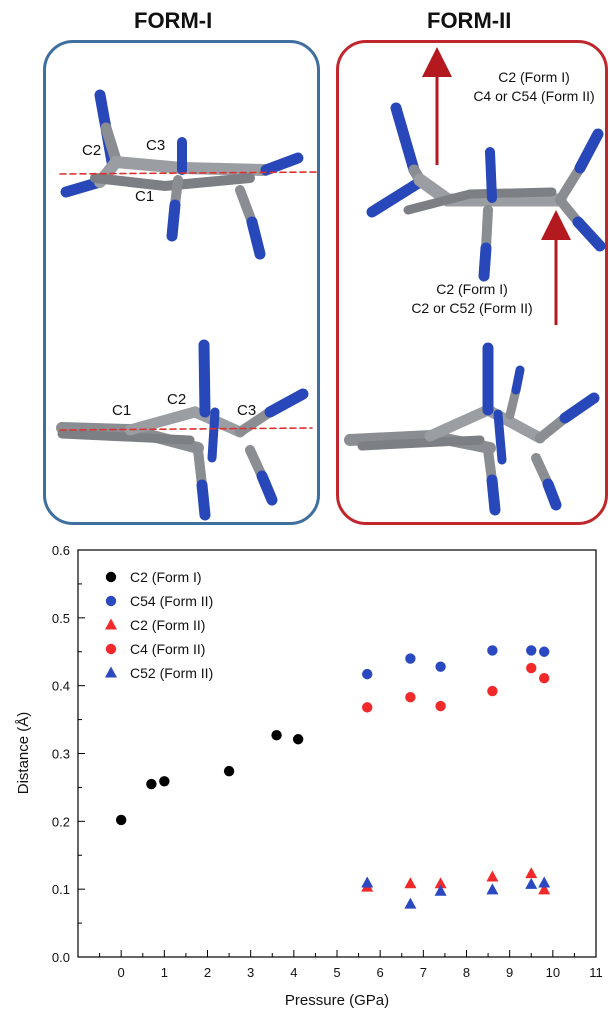 The image size is (610, 1013). Describe the element at coordinates (471, 308) in the screenshot. I see `lower-arrow-label-2: C2 or C52 (Form II)` at that location.